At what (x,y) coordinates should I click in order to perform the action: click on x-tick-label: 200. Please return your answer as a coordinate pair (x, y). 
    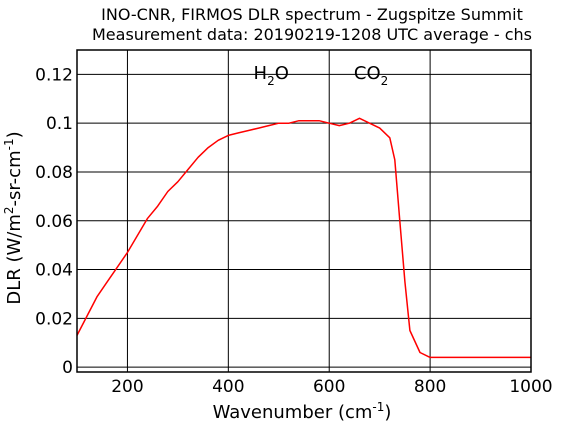
    Looking at the image, I should click on (127, 387).